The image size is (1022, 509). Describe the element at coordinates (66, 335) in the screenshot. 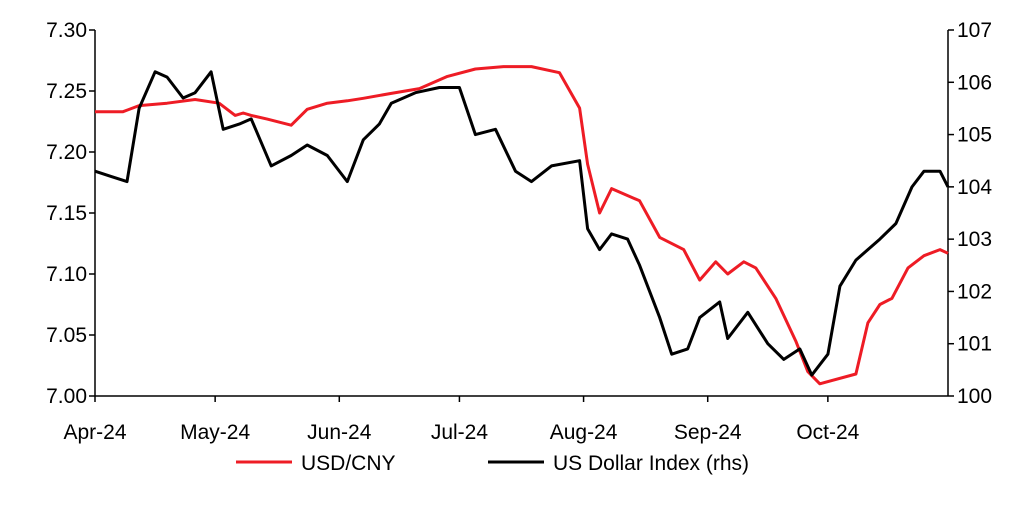

I see `y-left-tick-label: 7.05` at that location.